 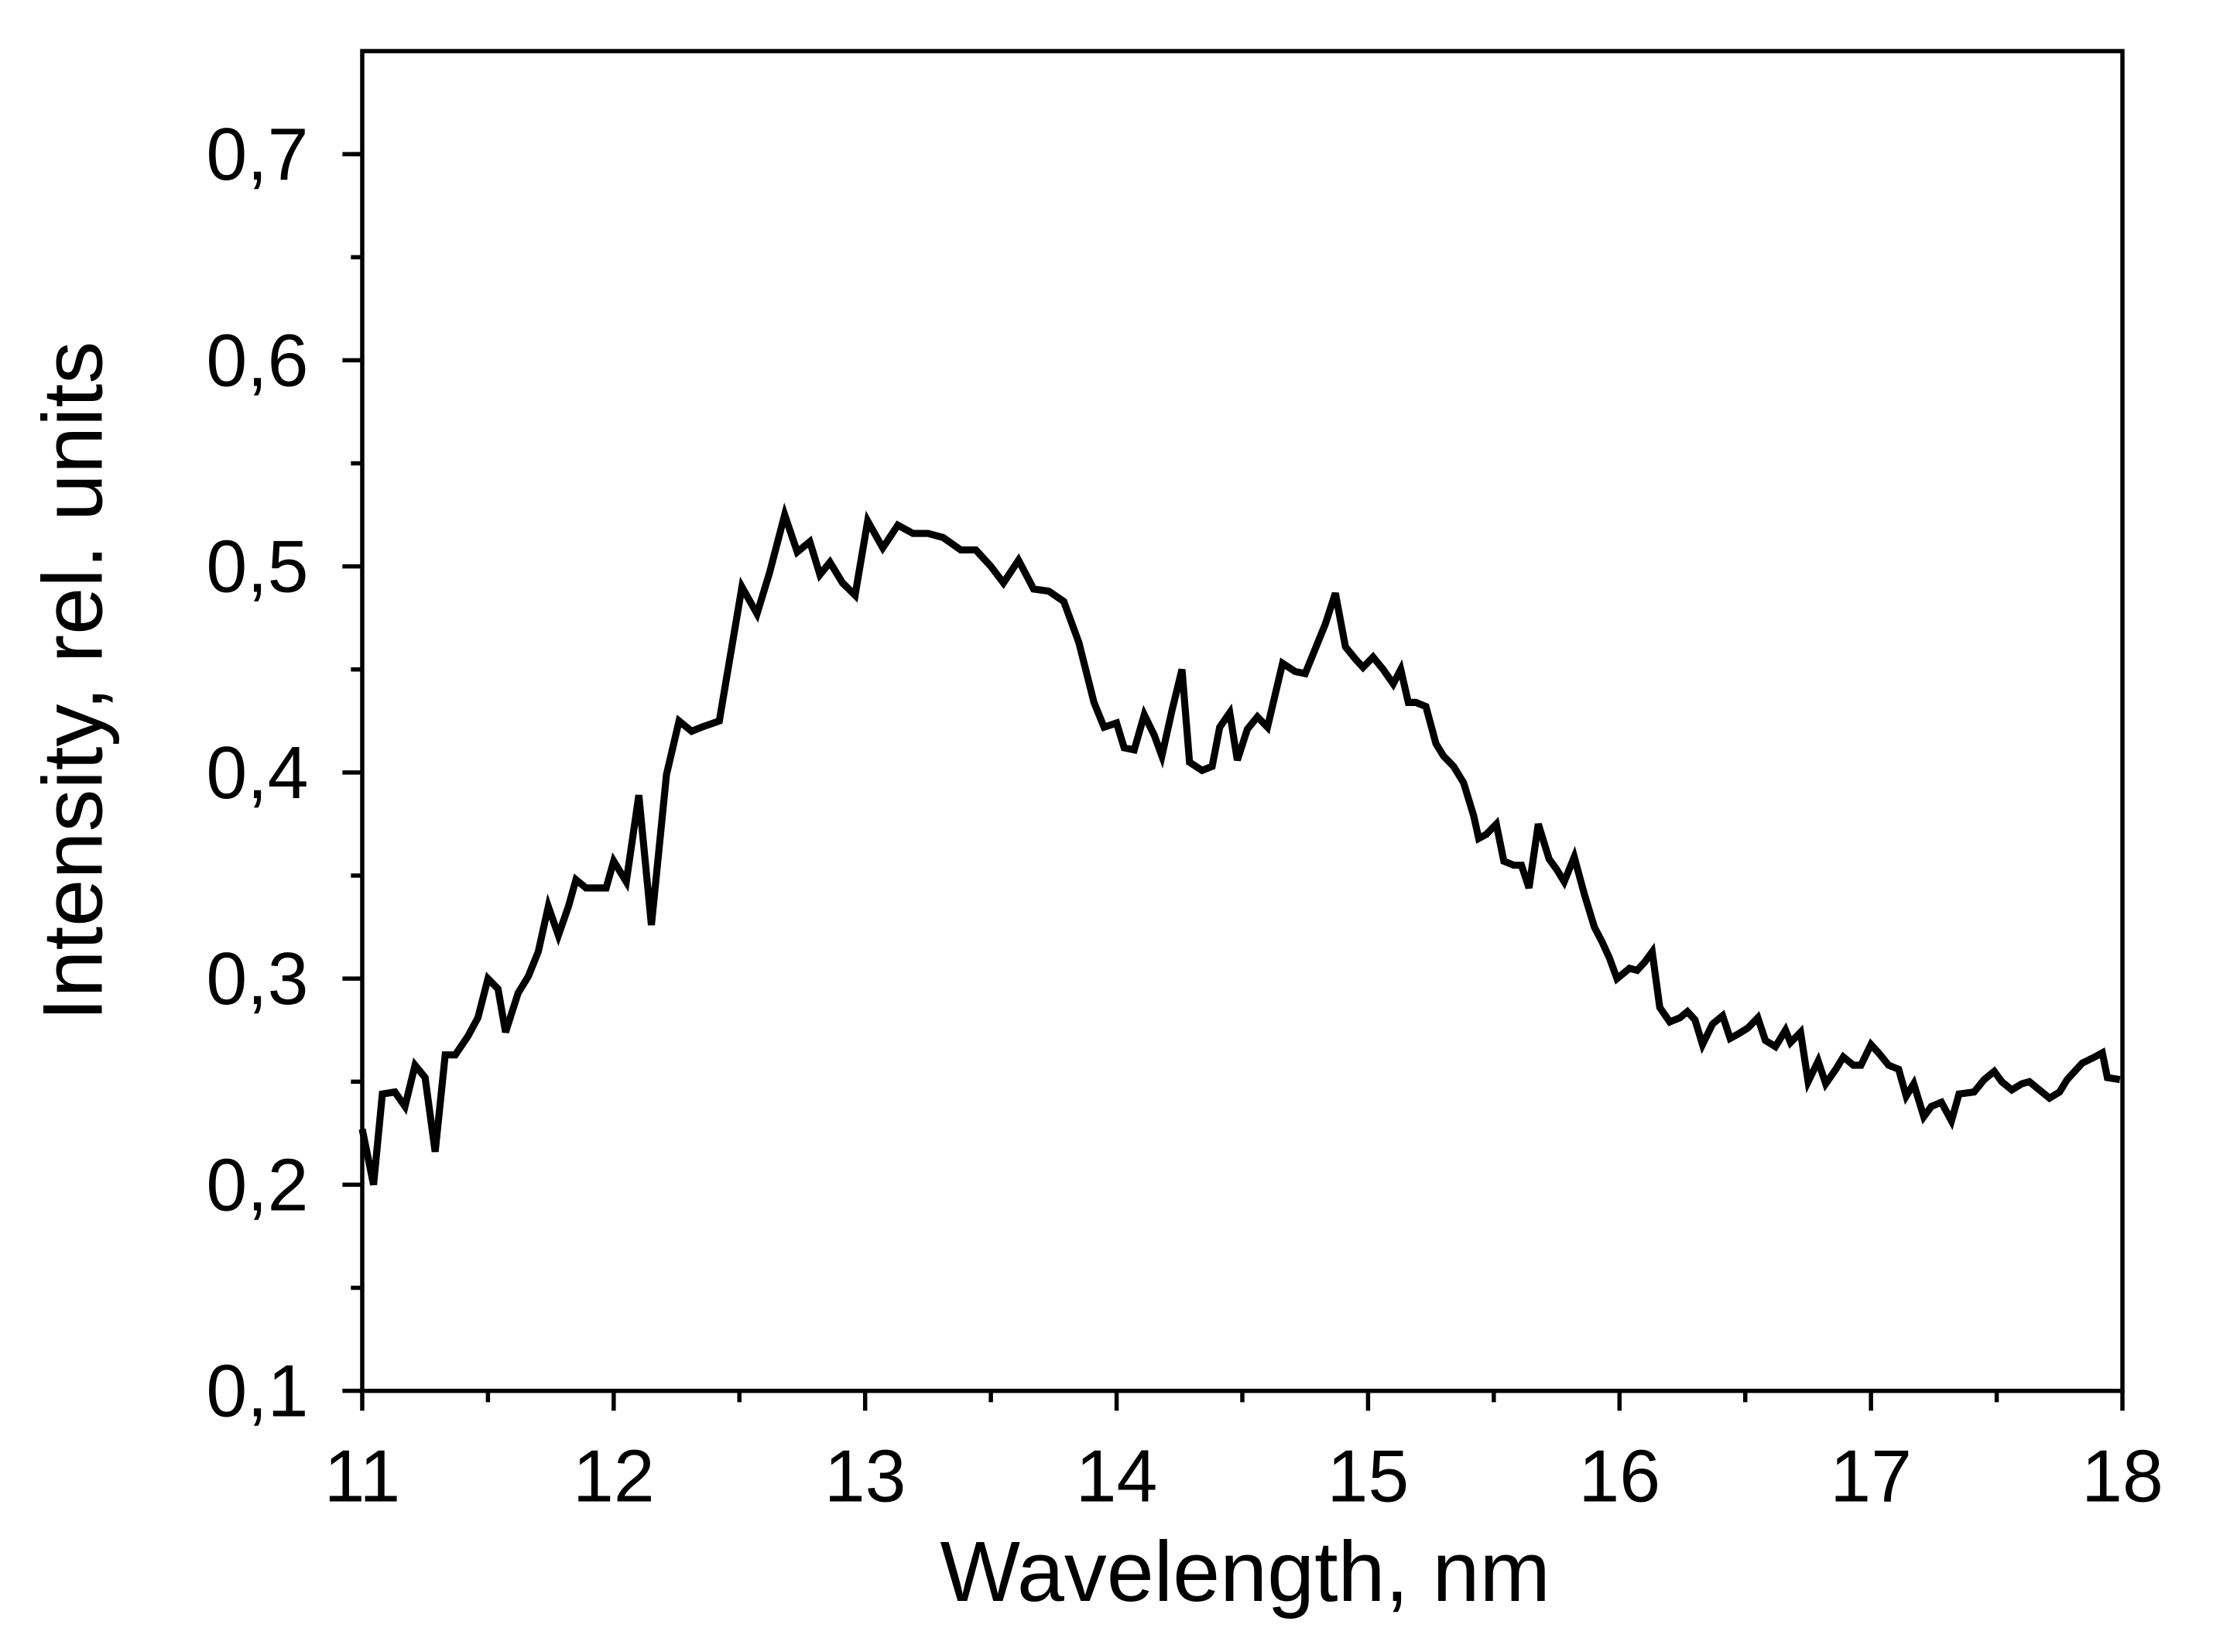 What do you see at coordinates (257, 773) in the screenshot?
I see `y-tick-label: 0,4` at bounding box center [257, 773].